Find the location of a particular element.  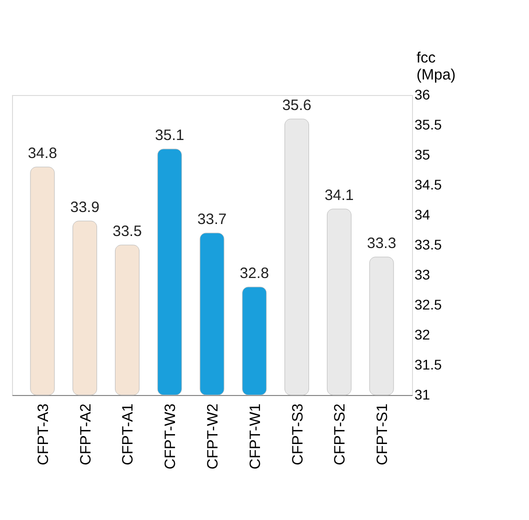

data-label: 33.5 is located at coordinates (127, 231).